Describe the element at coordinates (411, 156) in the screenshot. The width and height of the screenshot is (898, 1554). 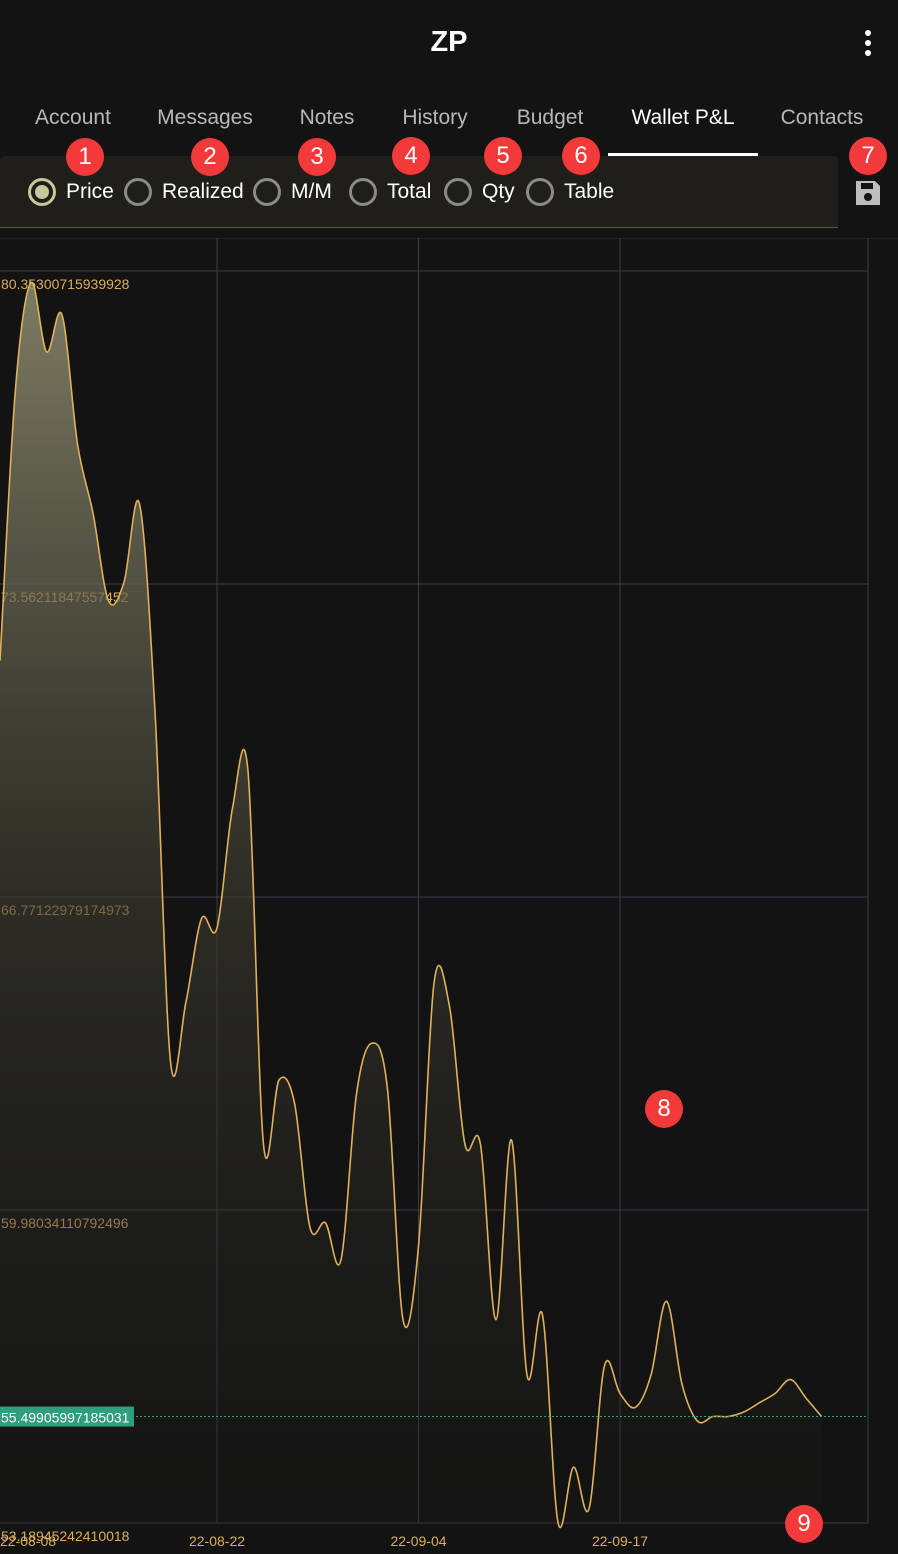
I see `annotation-badge: 4` at that location.